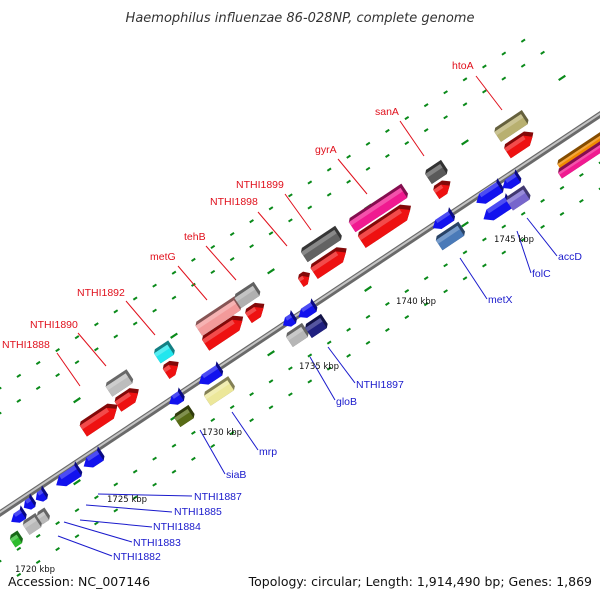  Describe the element at coordinates (500, 300) in the screenshot. I see `gene-label-metx: metX` at that location.